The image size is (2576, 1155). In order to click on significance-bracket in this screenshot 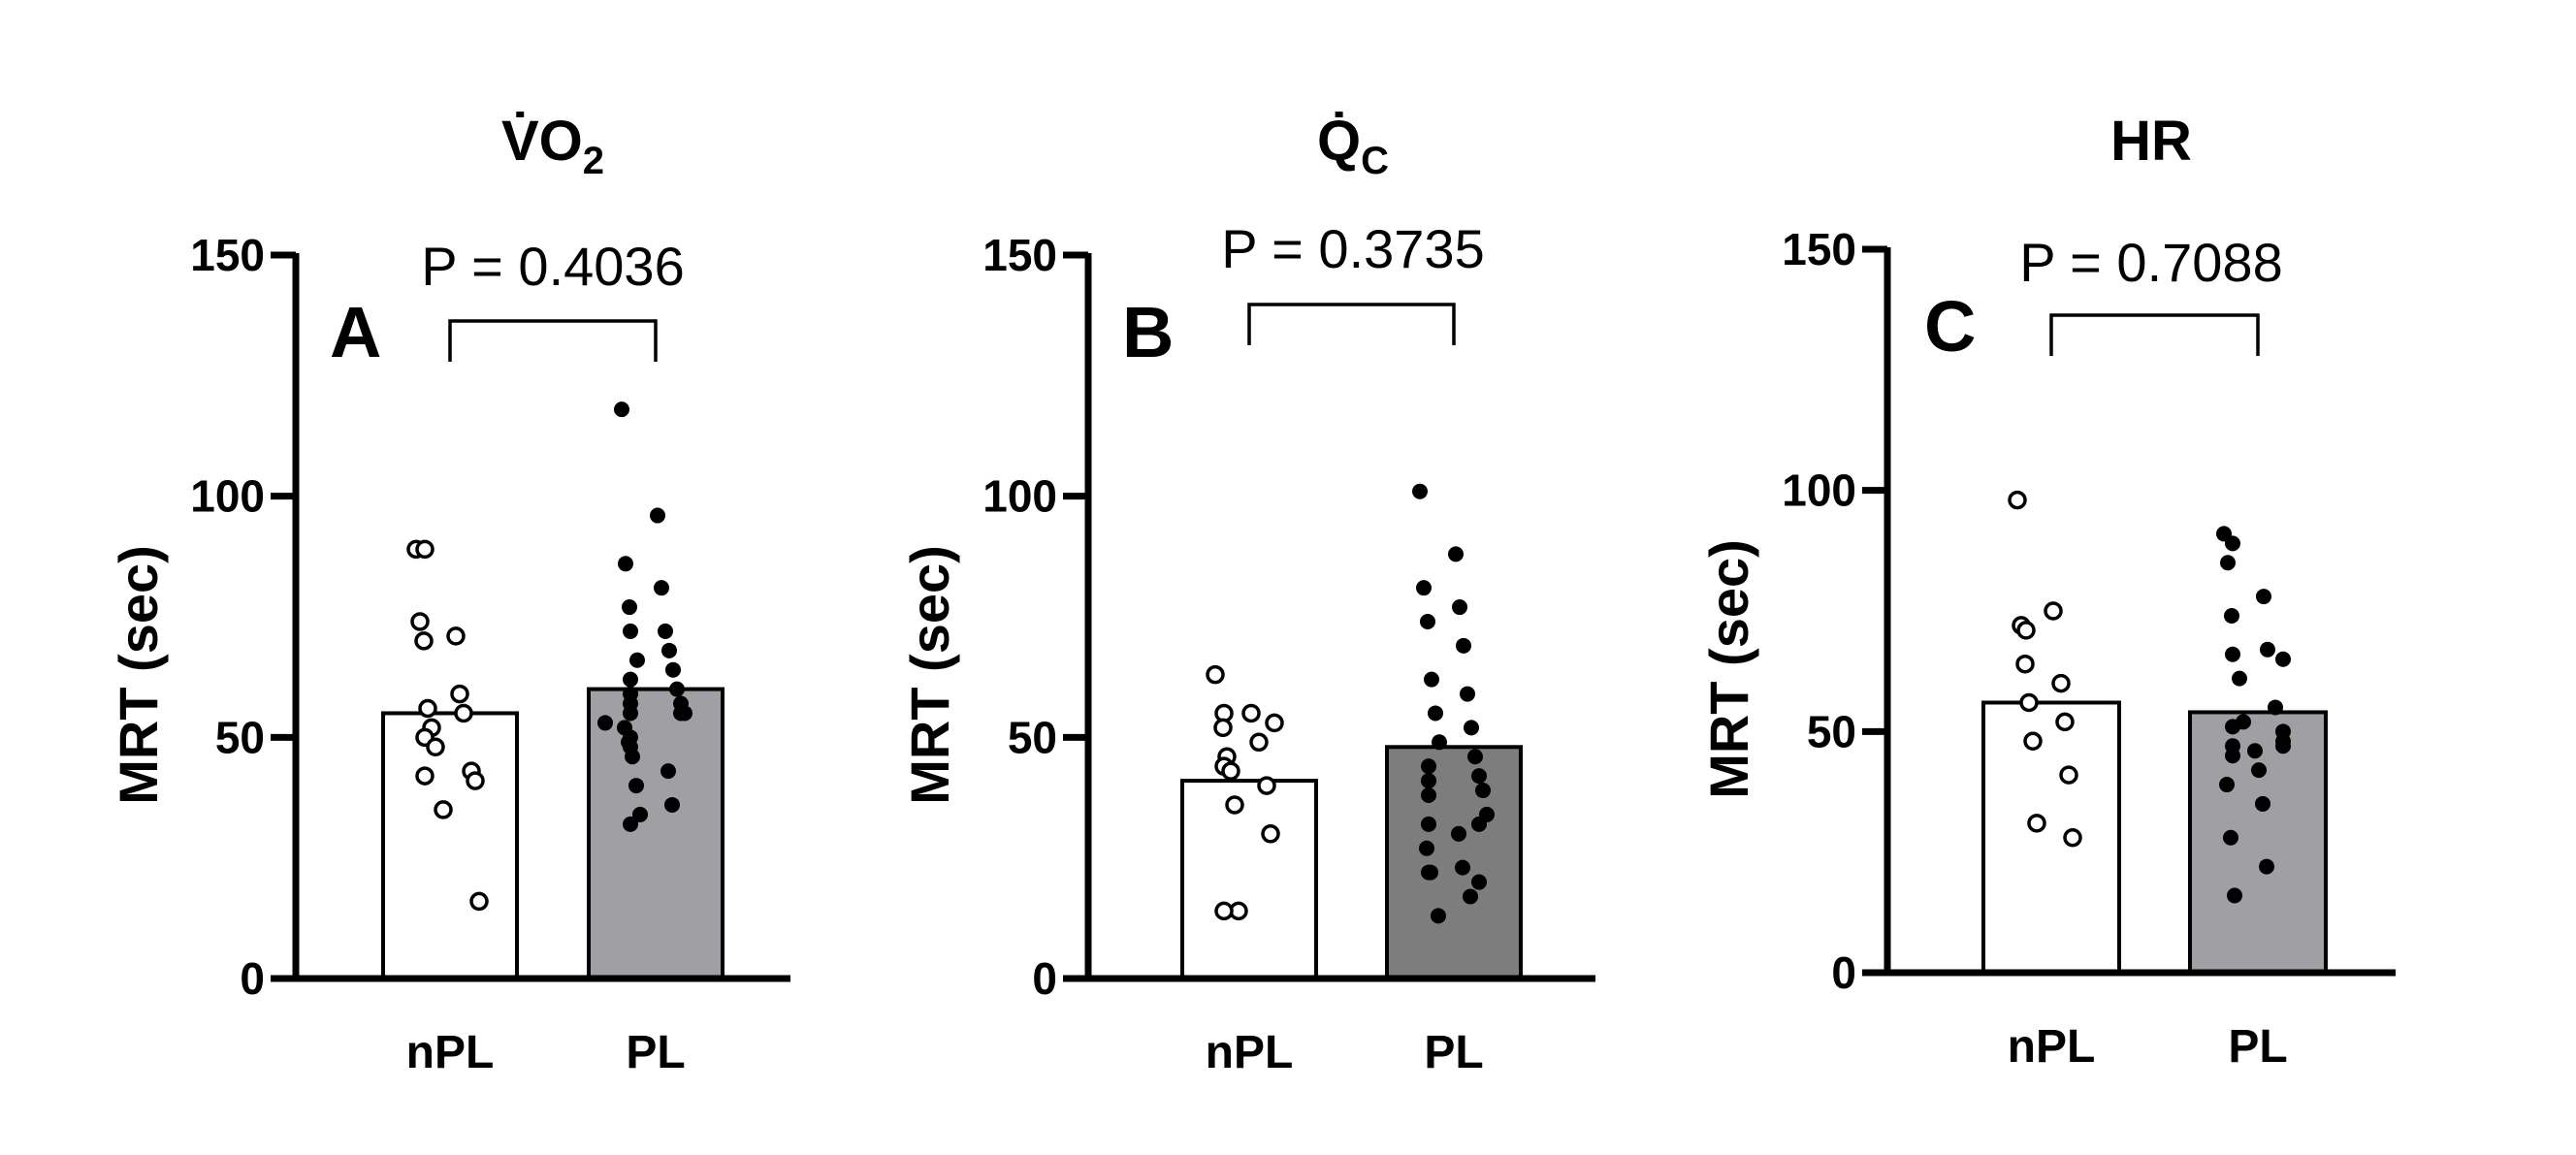, I will do `click(553, 340)`.